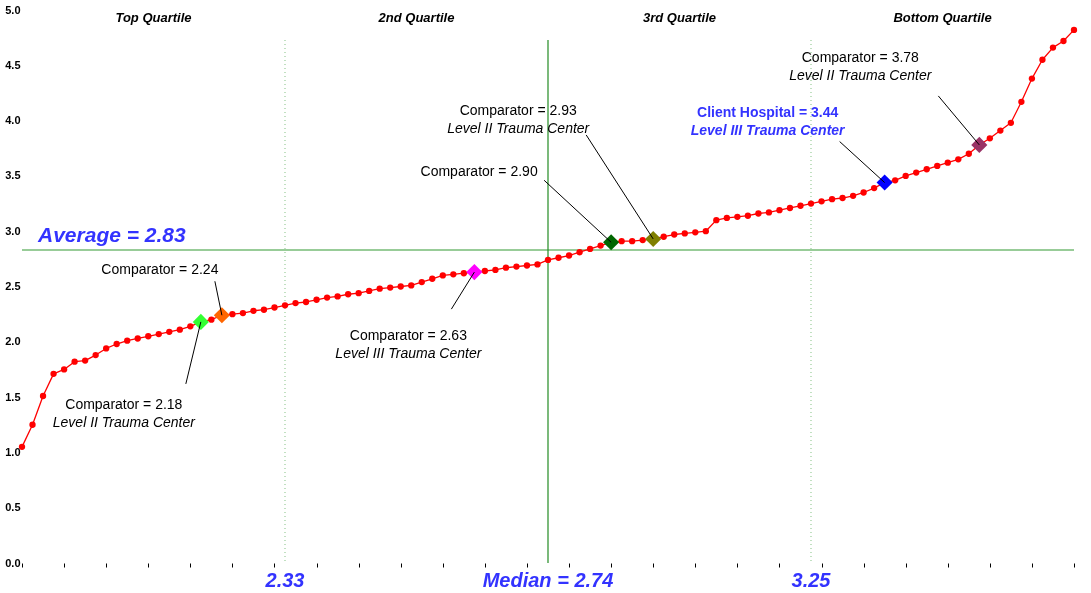 The image size is (1091, 593). What do you see at coordinates (160, 269) in the screenshot?
I see `annotation: Comparator = 2.24` at bounding box center [160, 269].